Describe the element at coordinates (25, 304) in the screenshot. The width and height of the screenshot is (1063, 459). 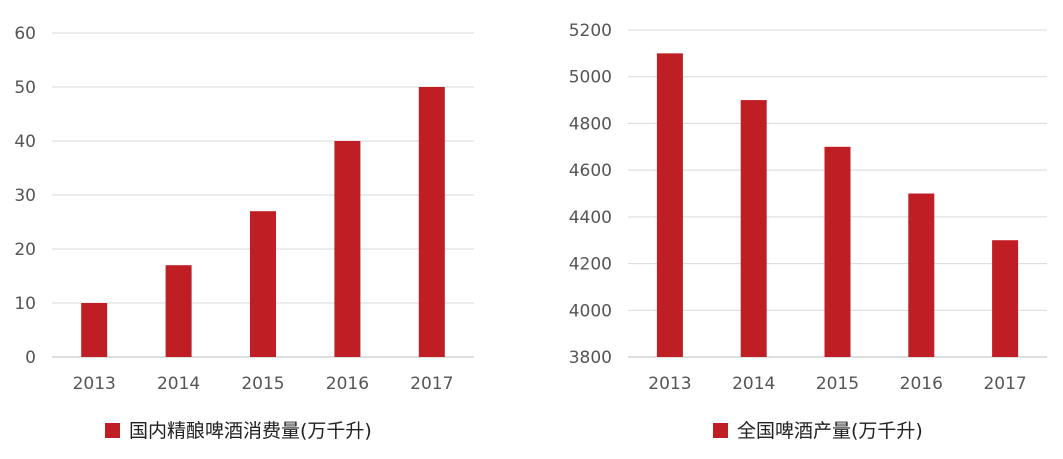
I see `y-tick-label: 10` at that location.